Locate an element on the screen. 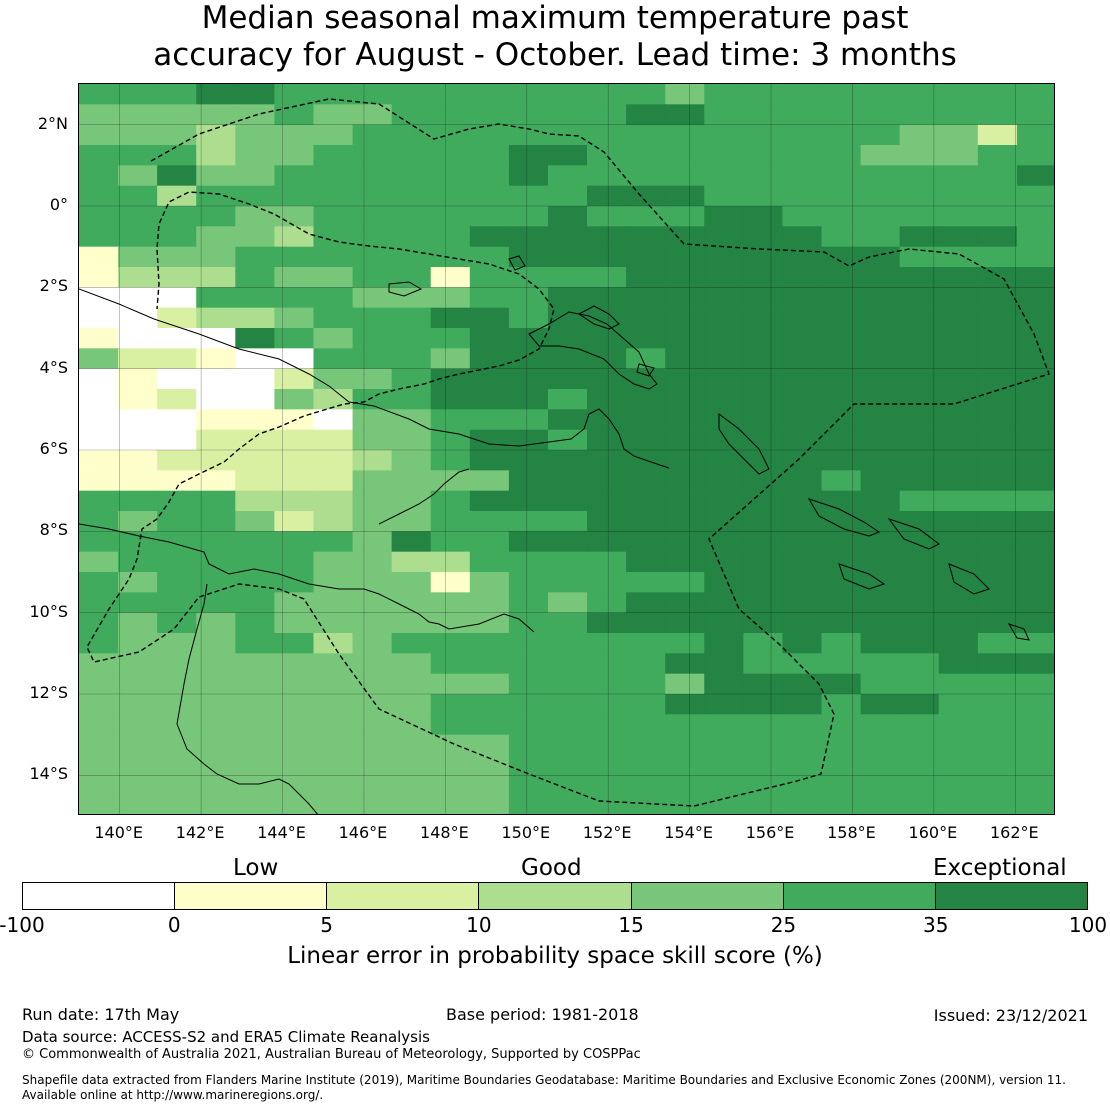 The width and height of the screenshot is (1110, 1110). colorbar-segment is located at coordinates (707, 896).